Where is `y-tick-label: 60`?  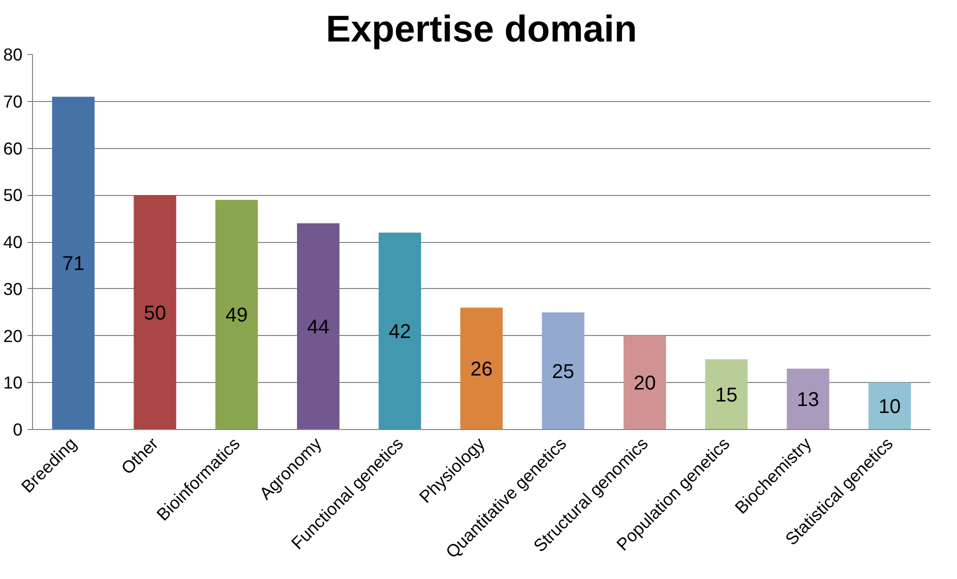
y-tick-label: 60 is located at coordinates (13, 148).